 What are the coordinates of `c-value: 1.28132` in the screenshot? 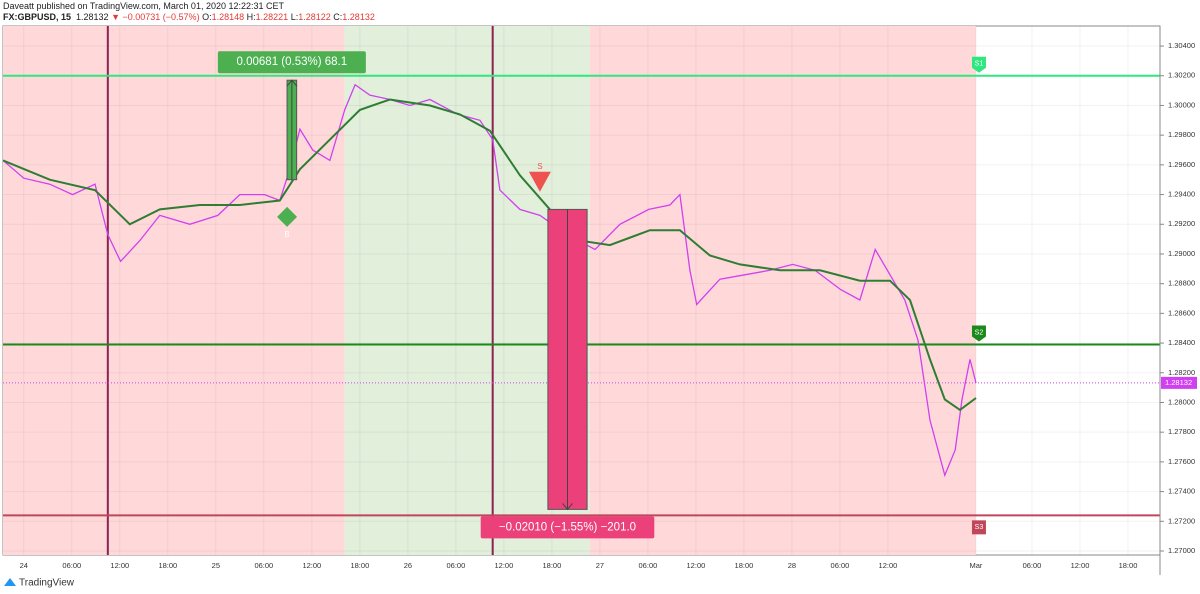 It's located at (358, 17).